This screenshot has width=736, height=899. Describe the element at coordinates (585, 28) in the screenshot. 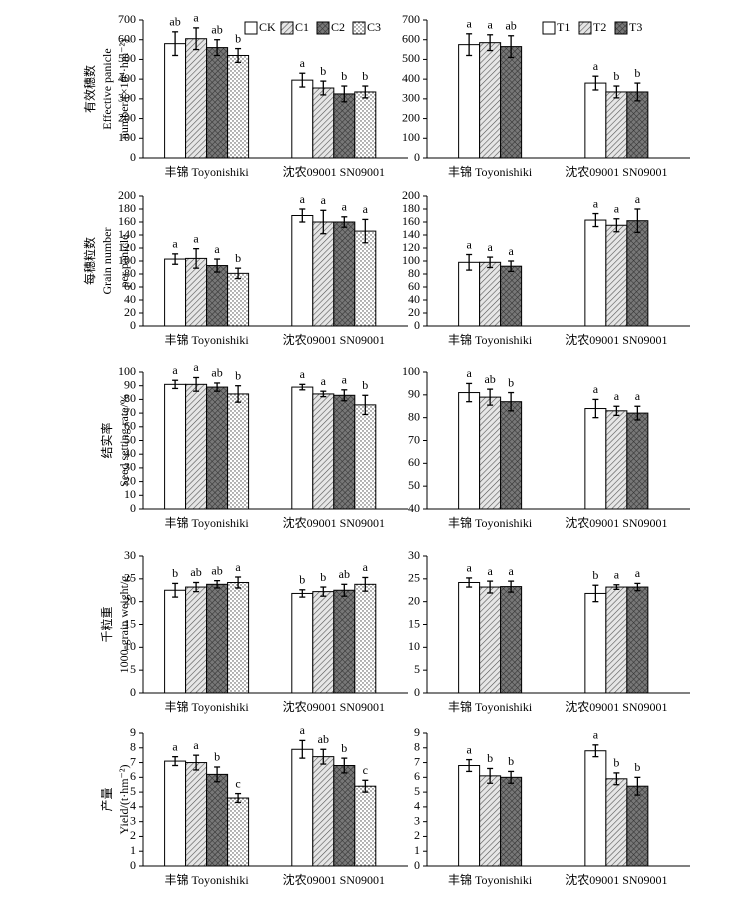

I see `legend-swatch` at that location.